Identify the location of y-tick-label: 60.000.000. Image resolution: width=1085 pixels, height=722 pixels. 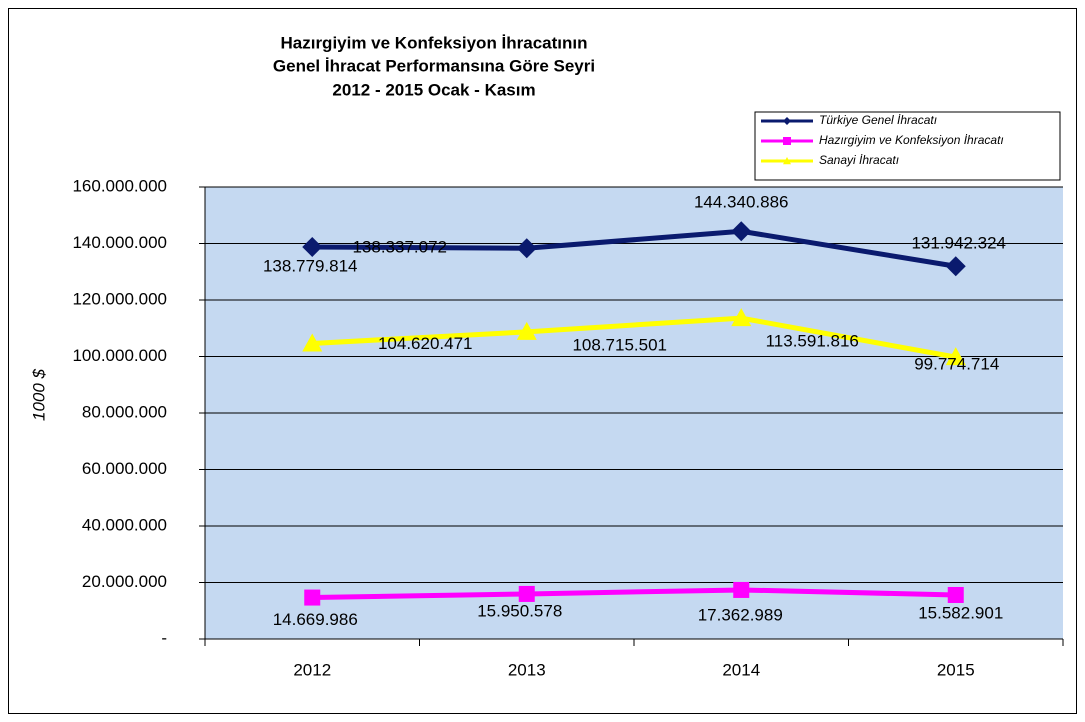
(124, 468).